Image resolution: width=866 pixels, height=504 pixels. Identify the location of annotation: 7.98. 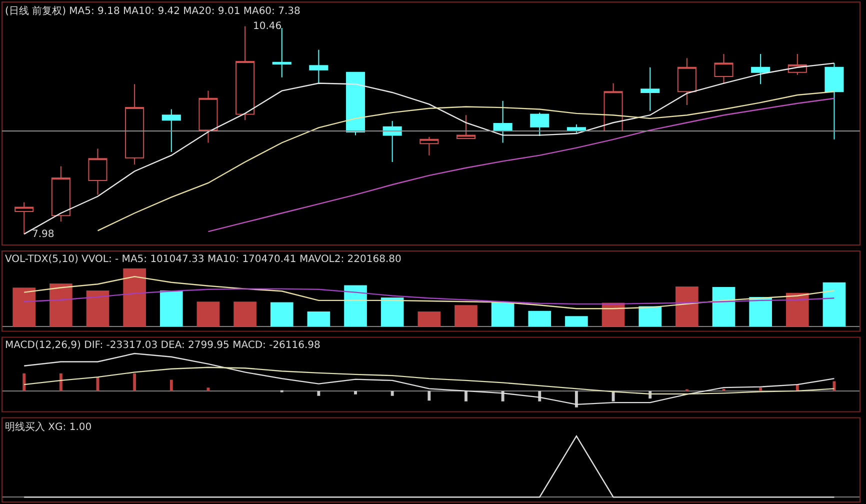
(43, 234).